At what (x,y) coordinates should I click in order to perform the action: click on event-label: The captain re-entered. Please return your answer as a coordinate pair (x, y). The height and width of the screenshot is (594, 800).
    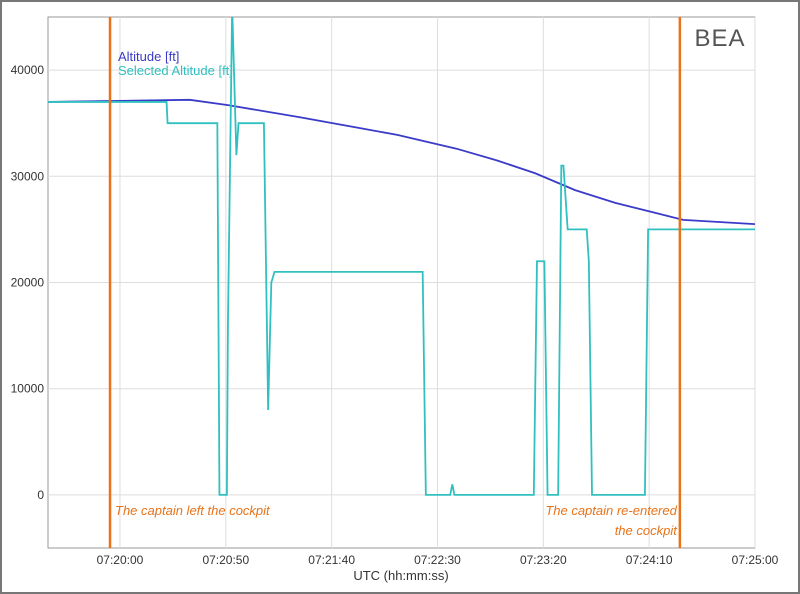
    Looking at the image, I should click on (611, 510).